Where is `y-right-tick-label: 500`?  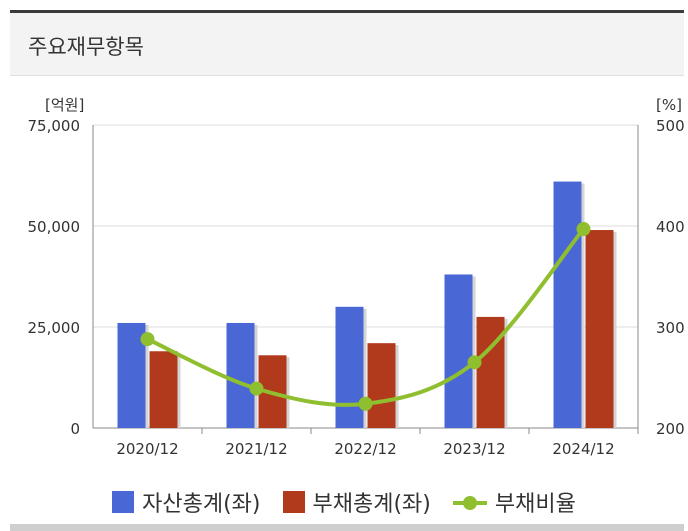
y-right-tick-label: 500 is located at coordinates (670, 126).